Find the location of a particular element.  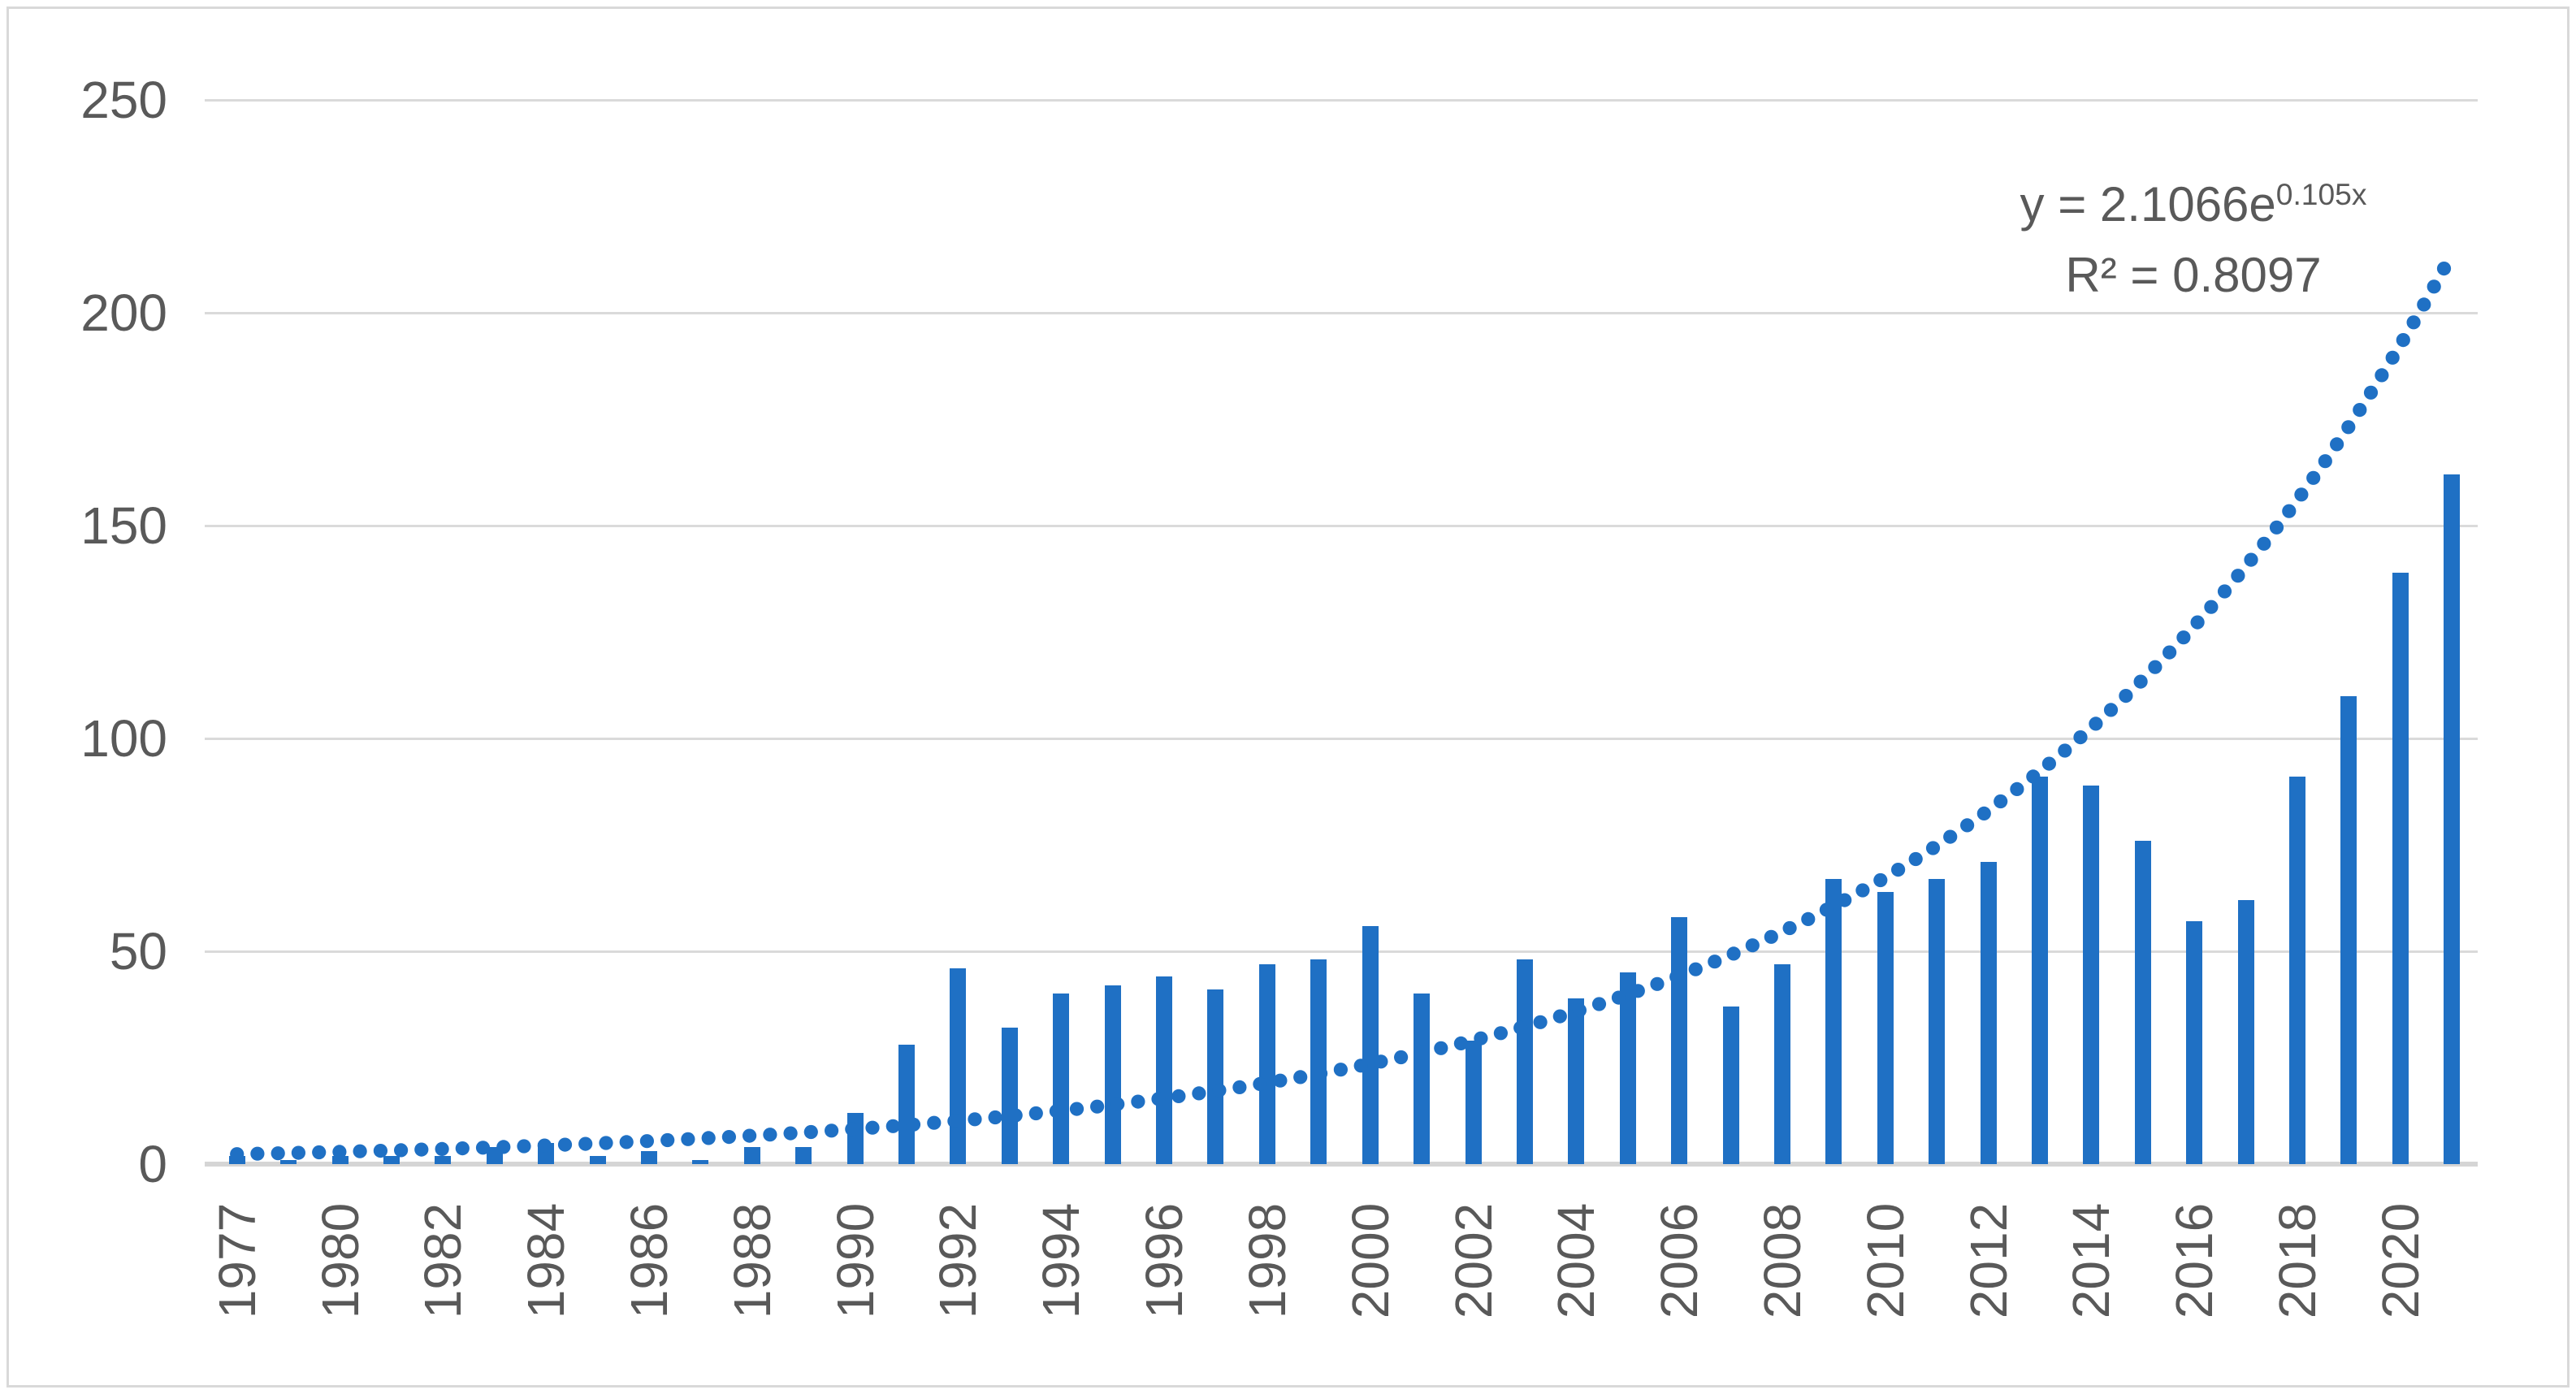

bar-1980 is located at coordinates (340, 1159).